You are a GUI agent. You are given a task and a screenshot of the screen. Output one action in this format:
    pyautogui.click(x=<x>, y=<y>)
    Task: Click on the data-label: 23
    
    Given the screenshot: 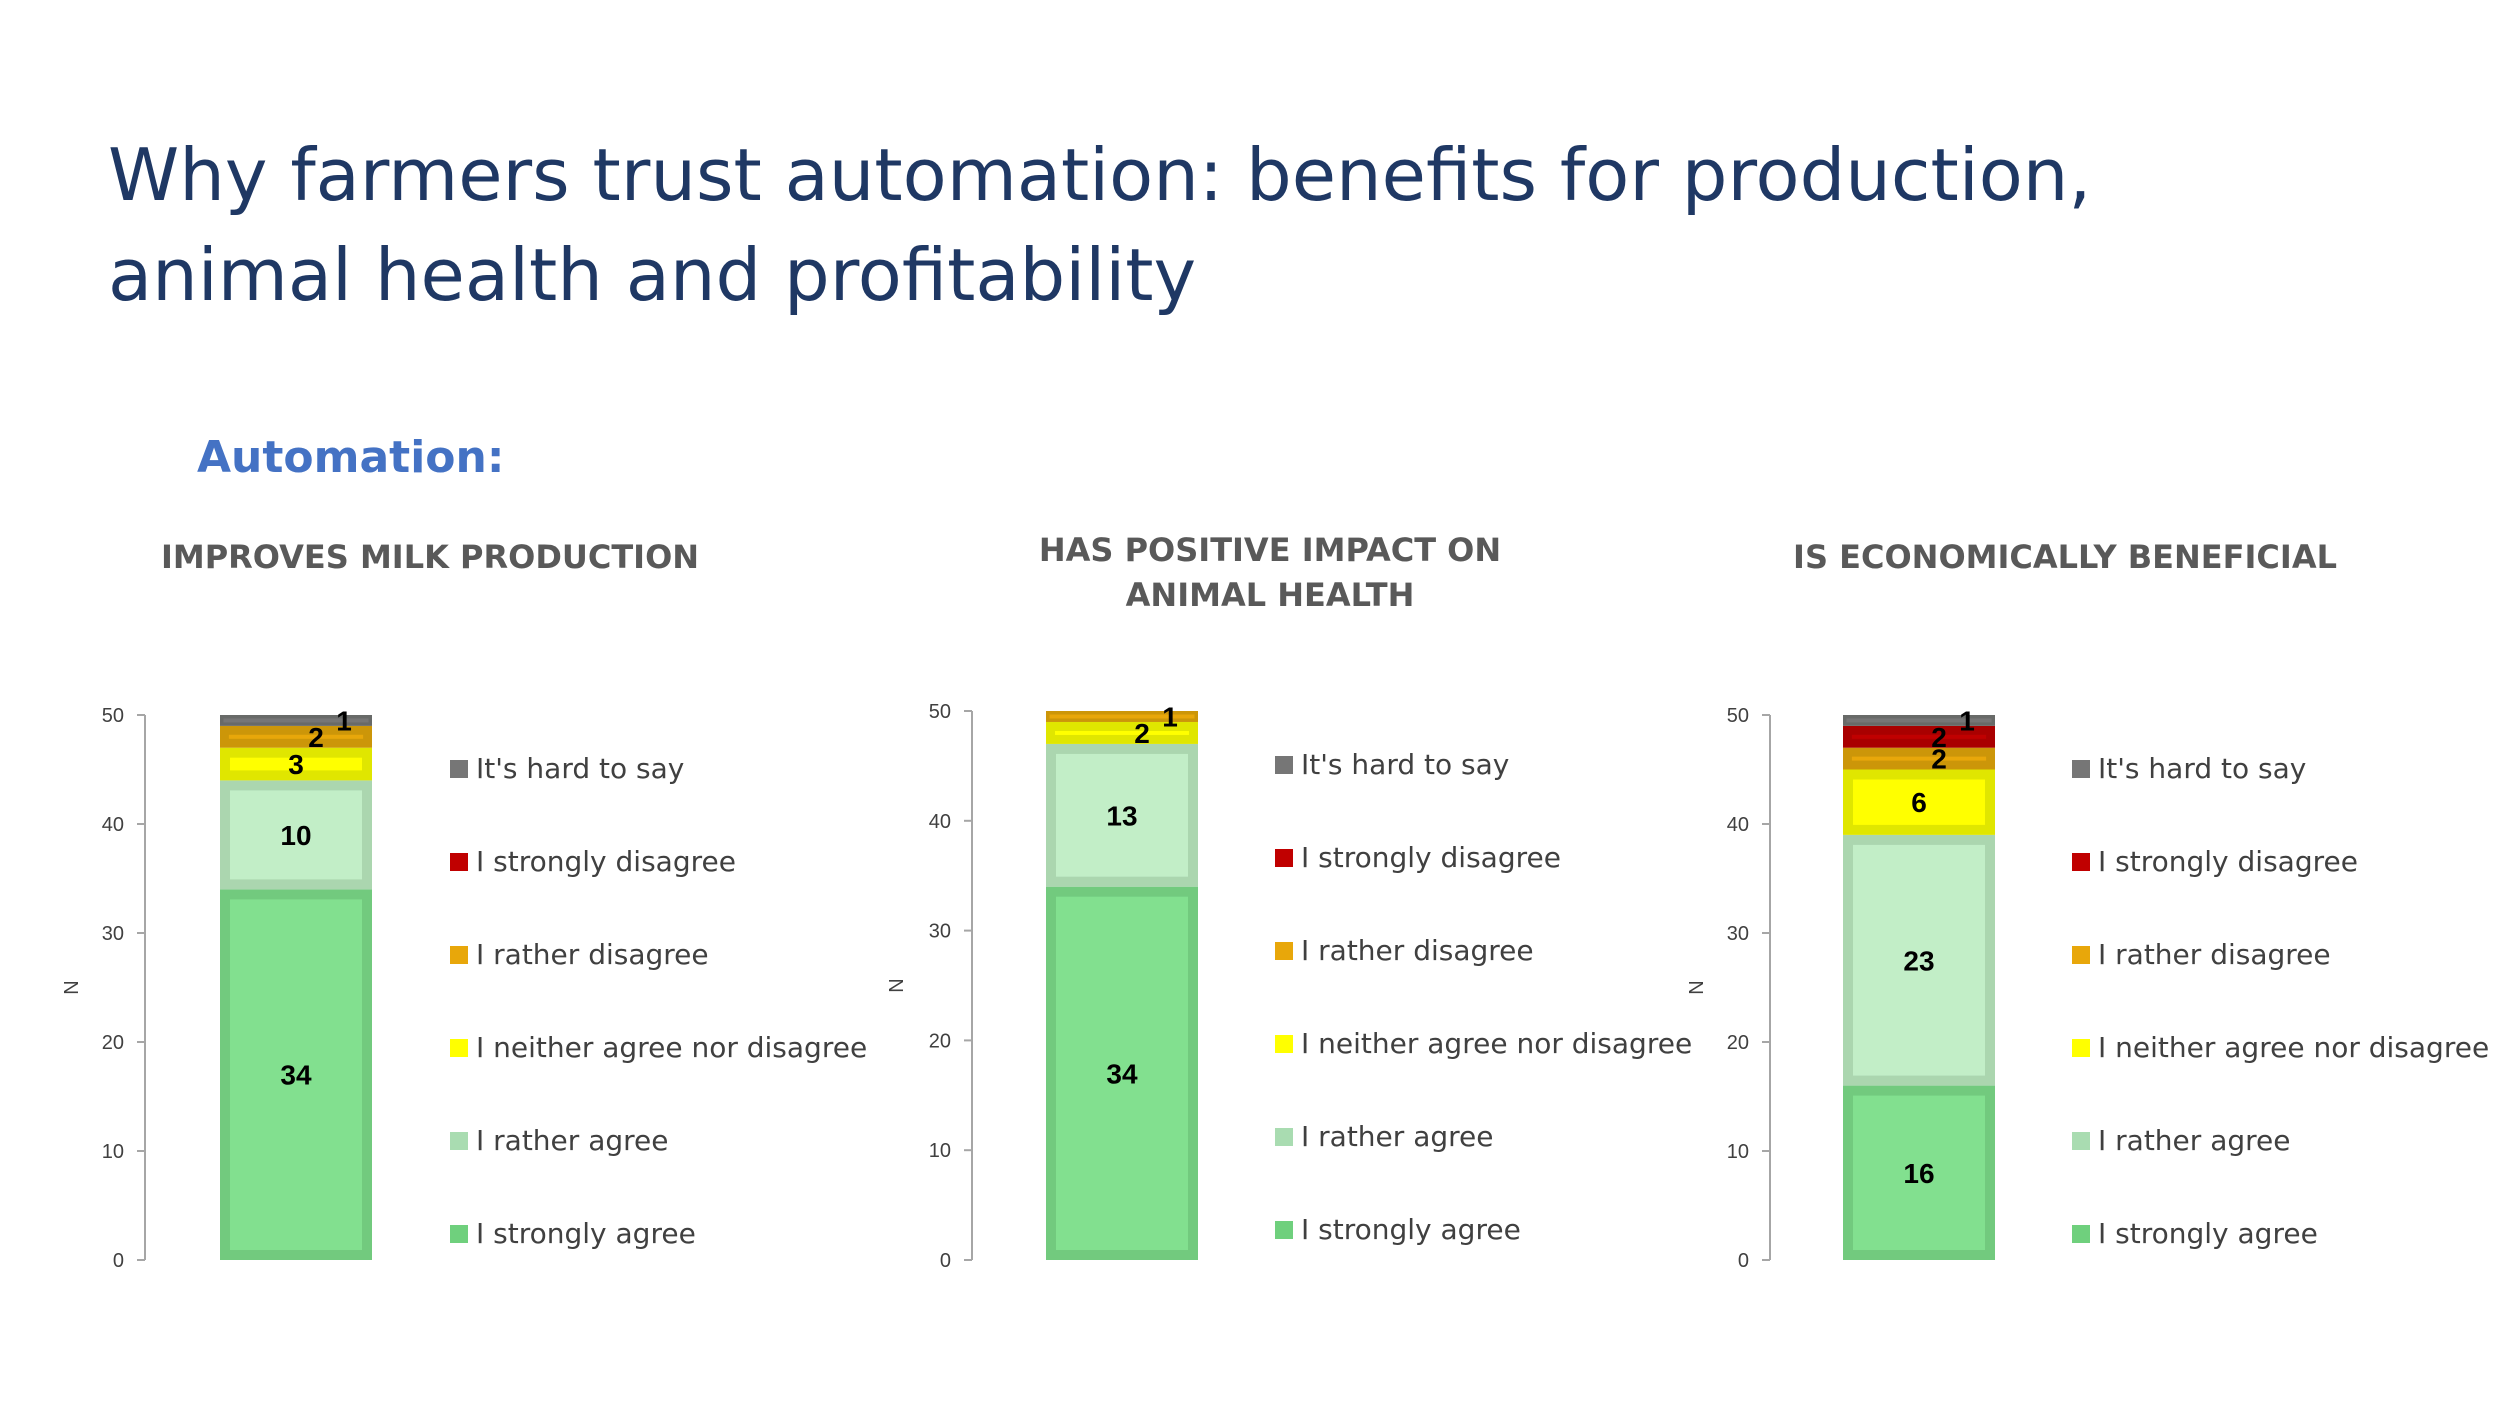 What is the action you would take?
    pyautogui.click(x=1918, y=960)
    